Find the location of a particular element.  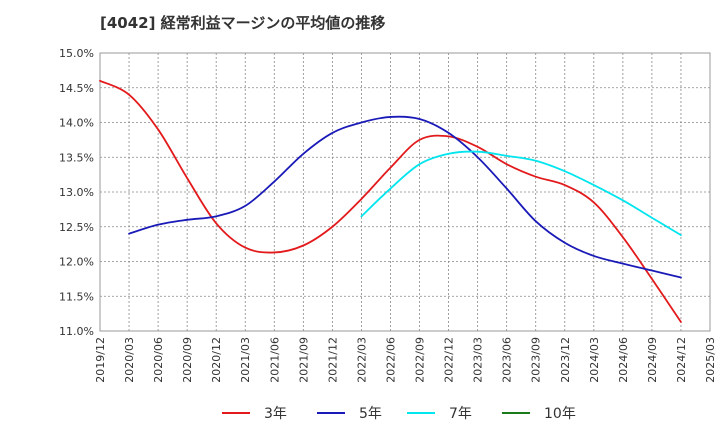

x-tick-label: 2023/12 is located at coordinates (565, 360).